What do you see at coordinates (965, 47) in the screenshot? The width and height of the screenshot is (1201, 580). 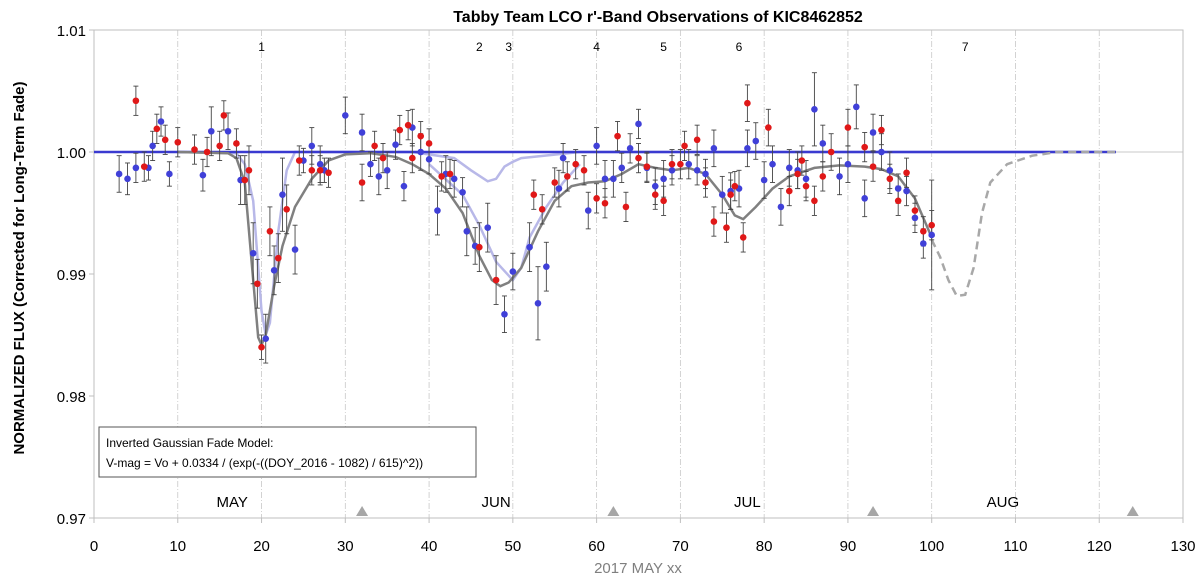 I see `dip-label: 7` at bounding box center [965, 47].